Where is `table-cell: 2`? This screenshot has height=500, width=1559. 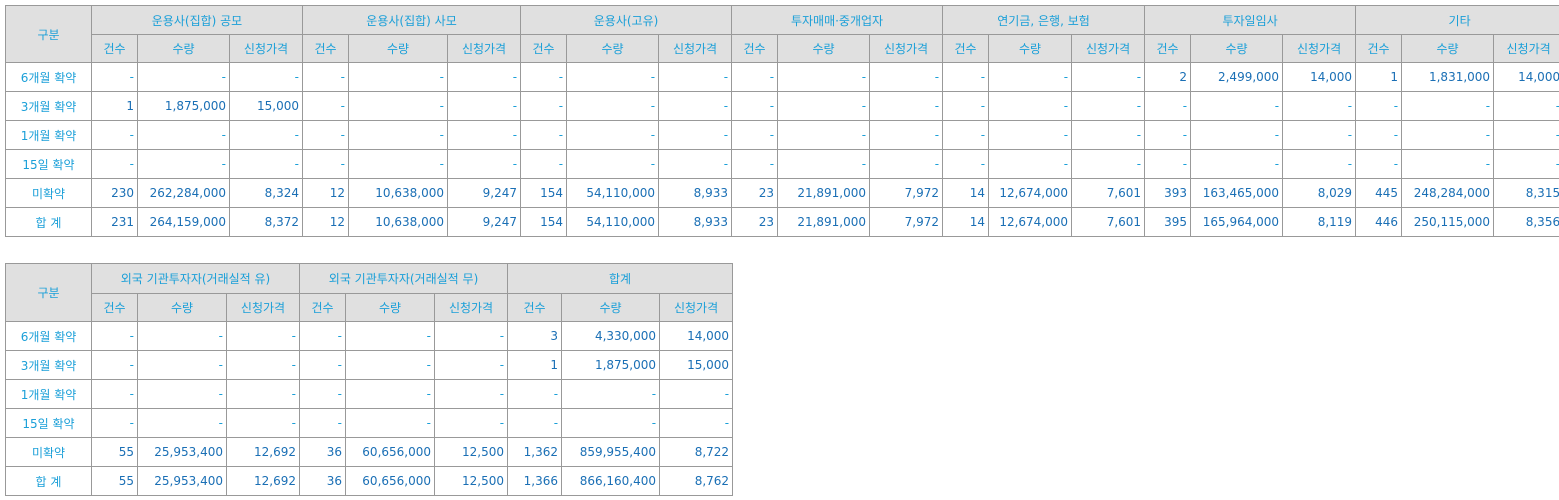
table-cell: 2 is located at coordinates (1168, 77).